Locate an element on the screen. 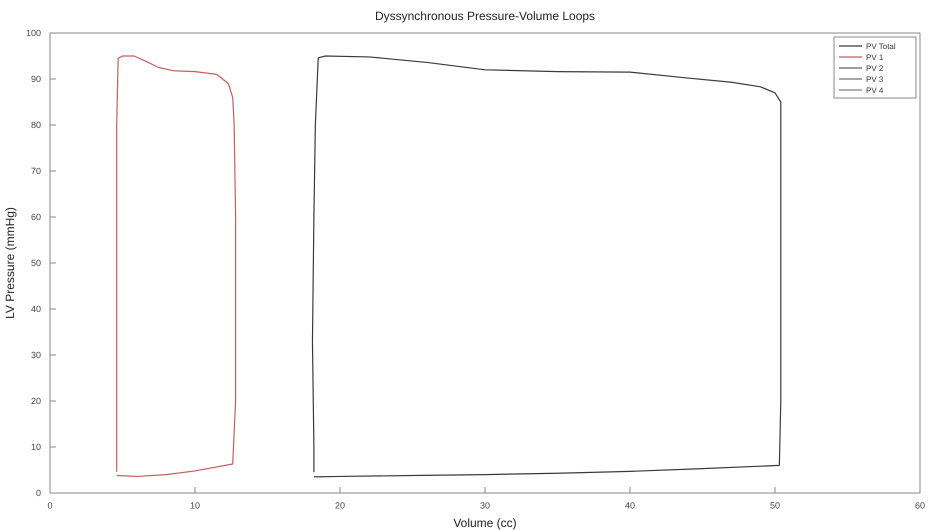 This screenshot has height=531, width=934. y-tick-label: 80 is located at coordinates (35, 125).